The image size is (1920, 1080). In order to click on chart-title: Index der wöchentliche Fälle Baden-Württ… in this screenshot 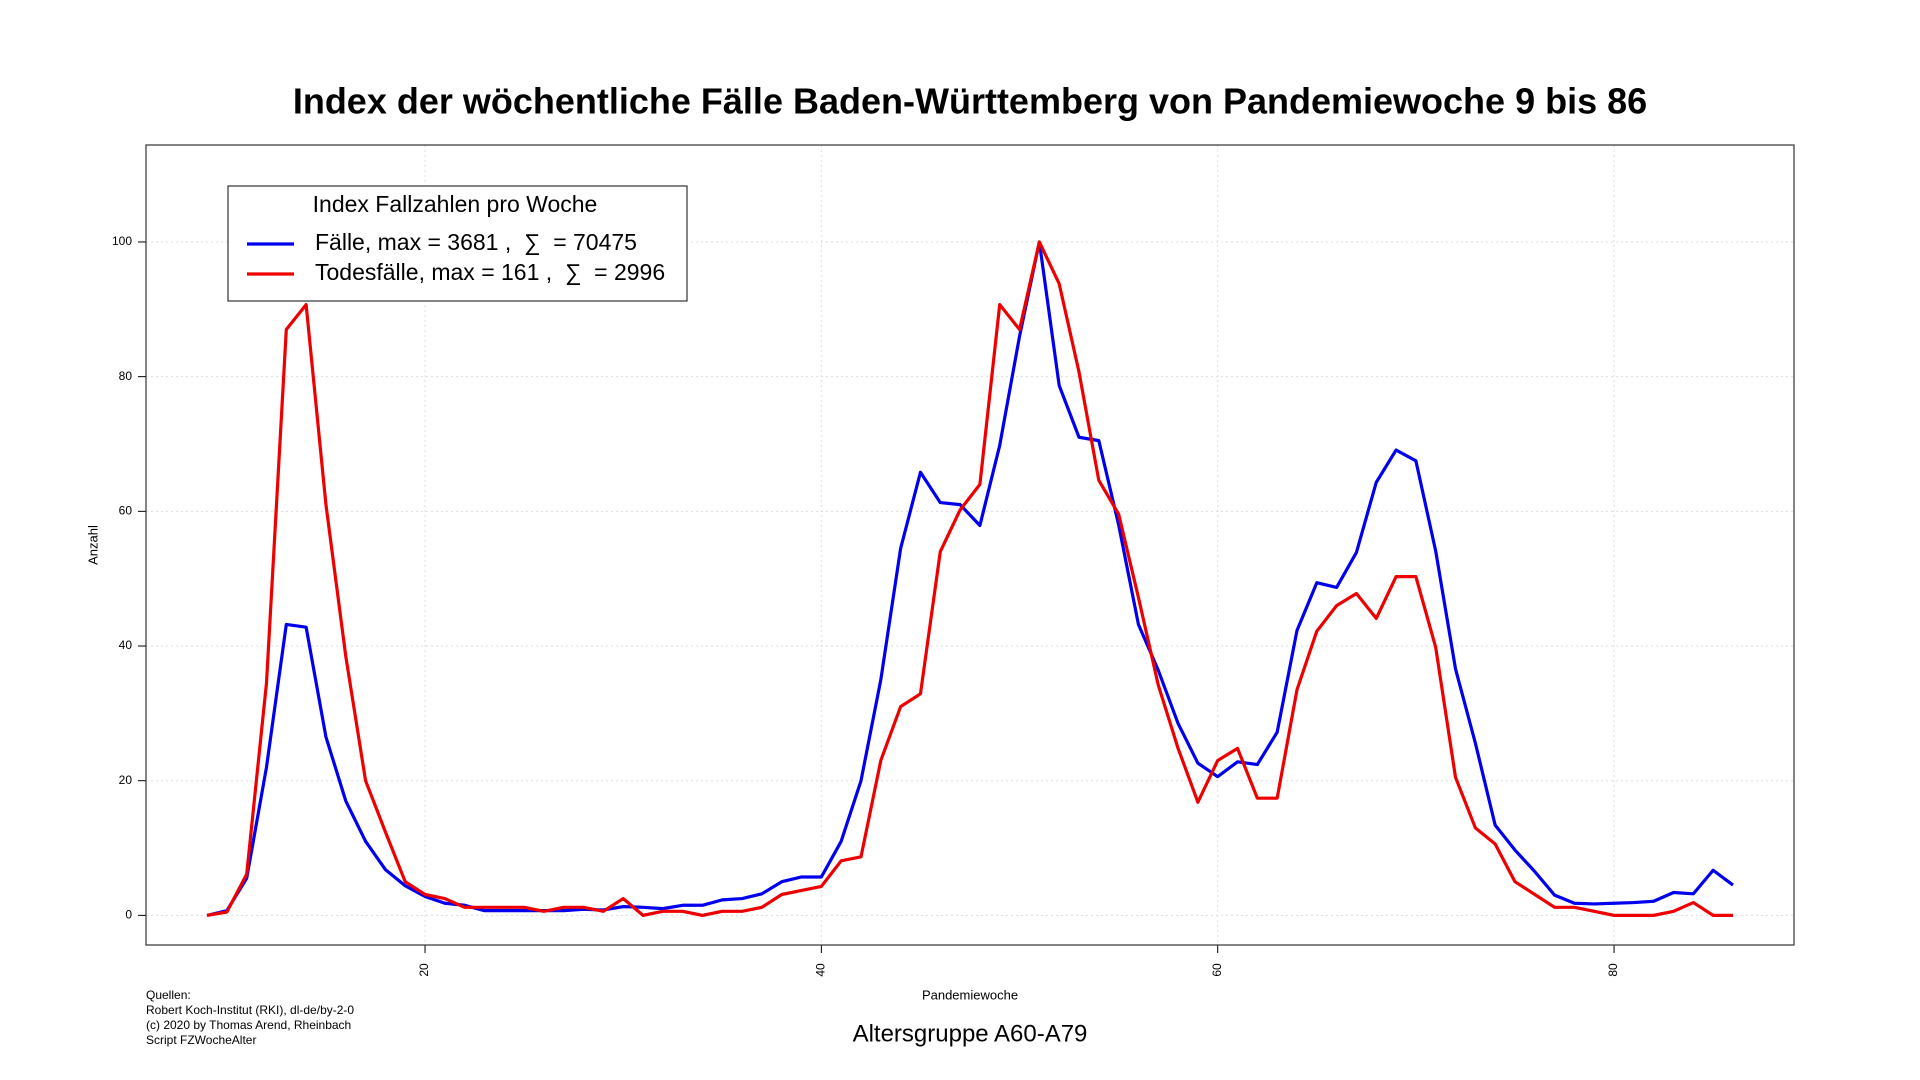, I will do `click(970, 101)`.